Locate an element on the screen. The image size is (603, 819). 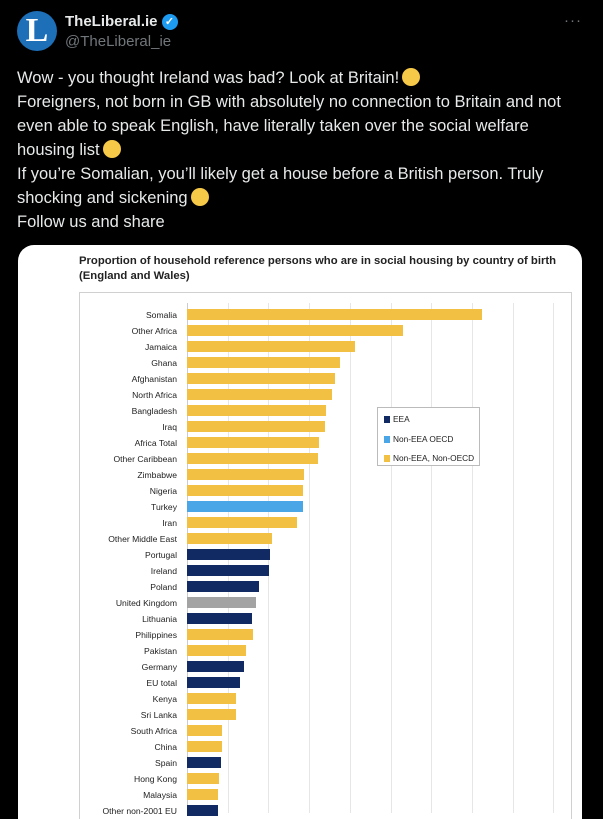
category-label: Iraq is located at coordinates (169, 427).